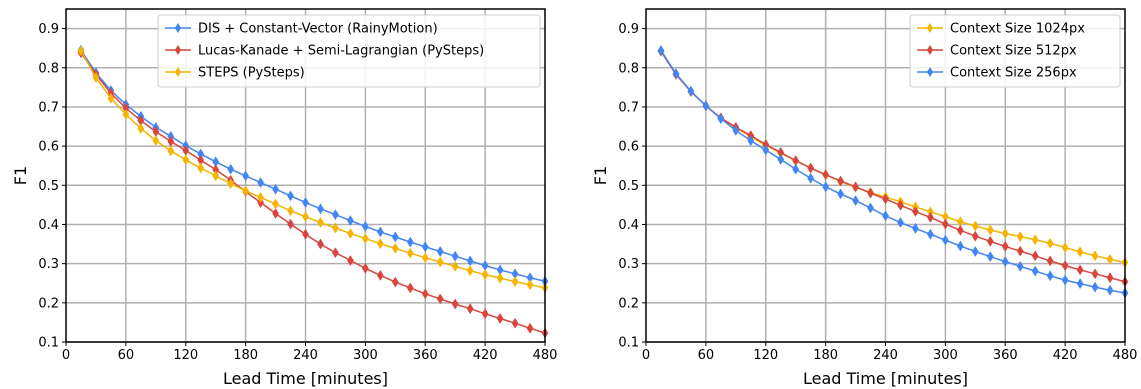  Describe the element at coordinates (365, 355) in the screenshot. I see `x-tick-label: 300` at that location.